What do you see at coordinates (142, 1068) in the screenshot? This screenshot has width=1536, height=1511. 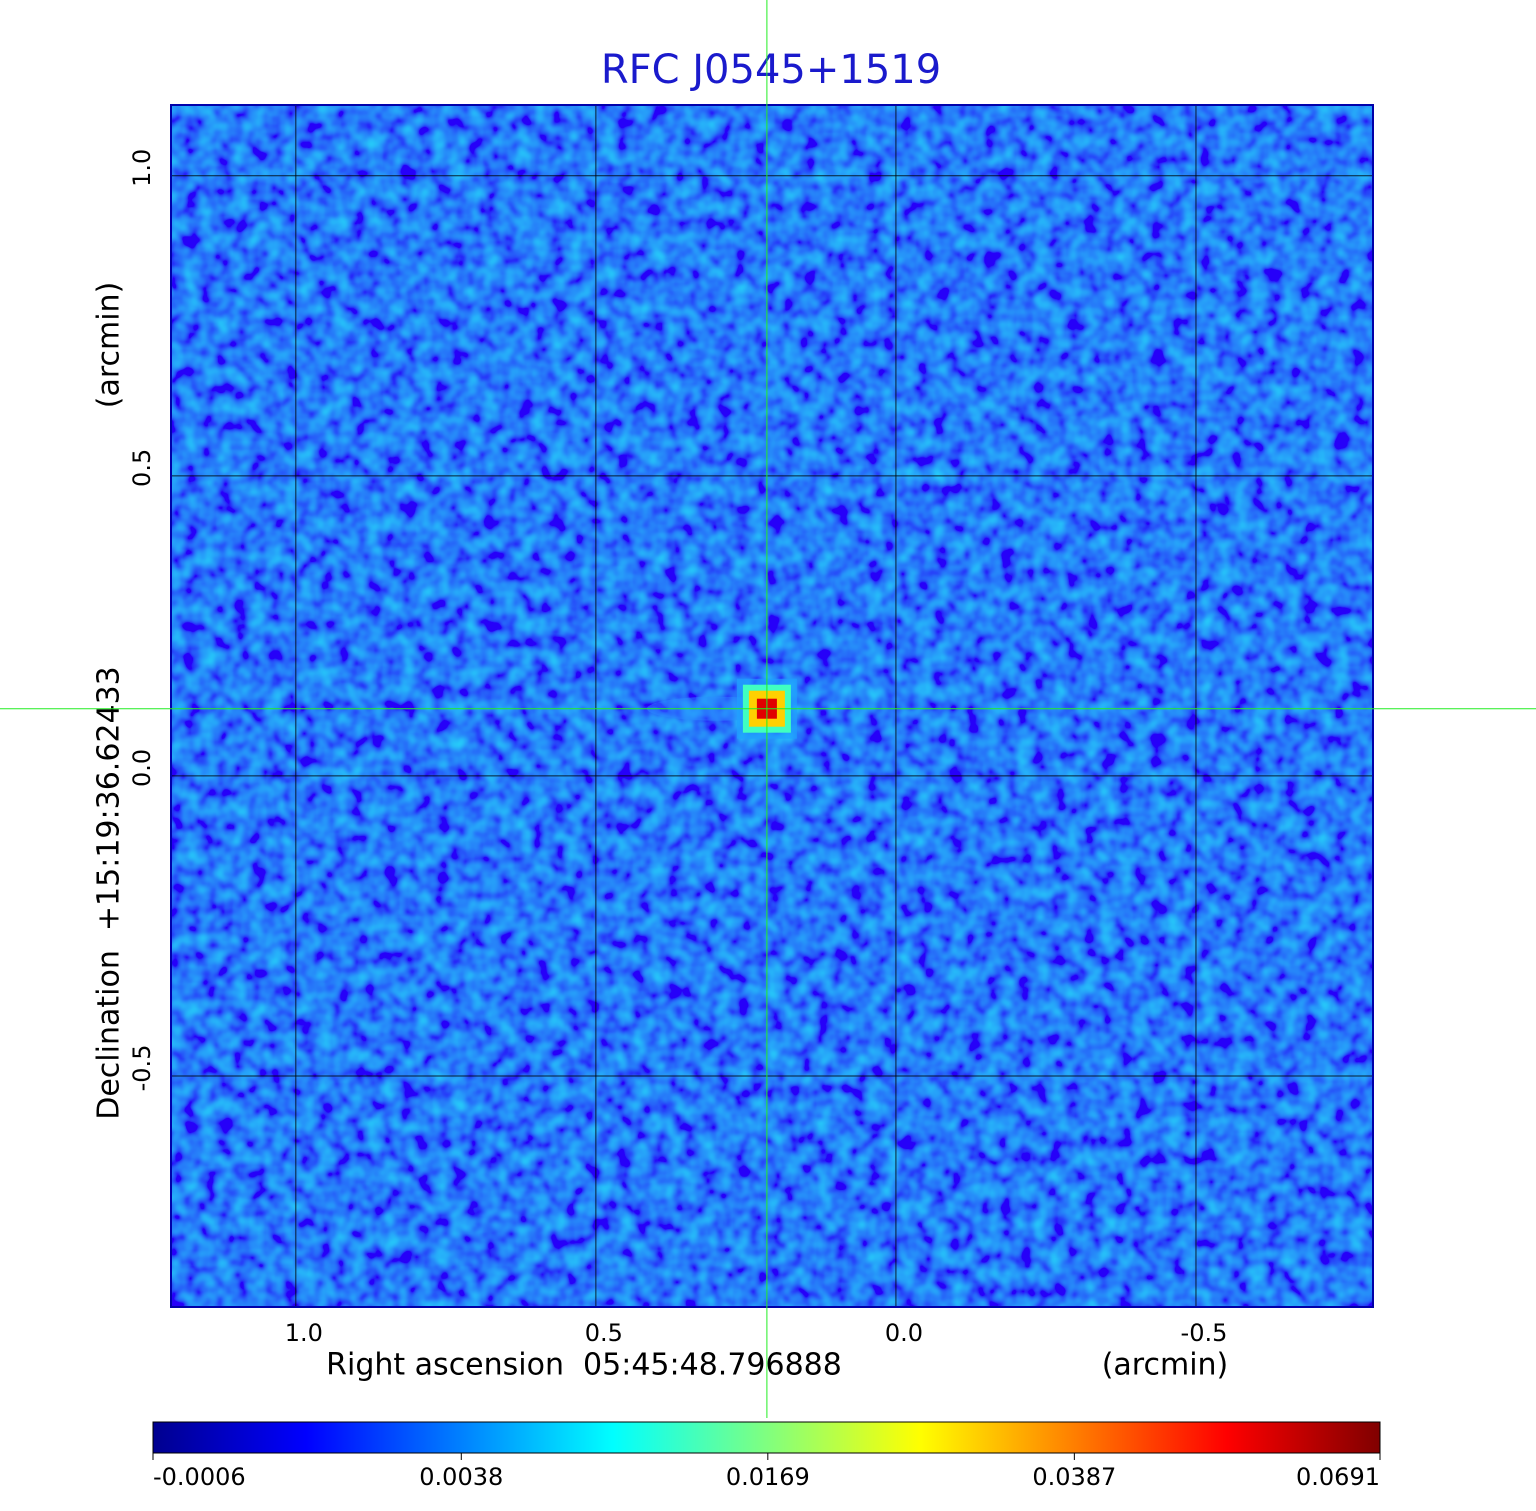 I see `y-tick-label: -0.5` at bounding box center [142, 1068].